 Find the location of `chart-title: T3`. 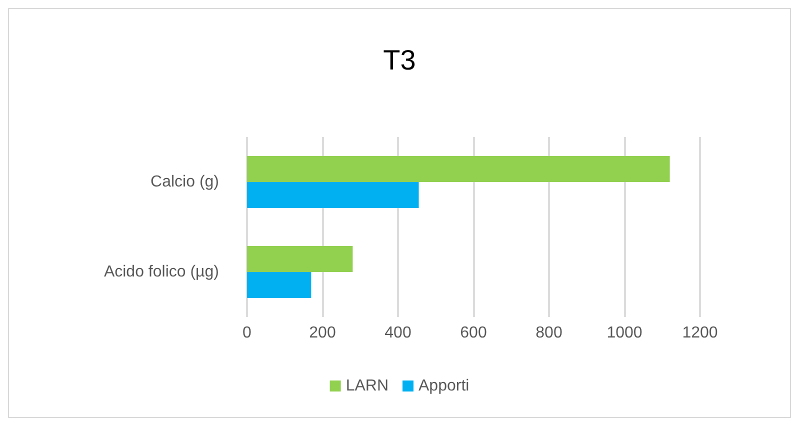

chart-title: T3 is located at coordinates (399, 60).